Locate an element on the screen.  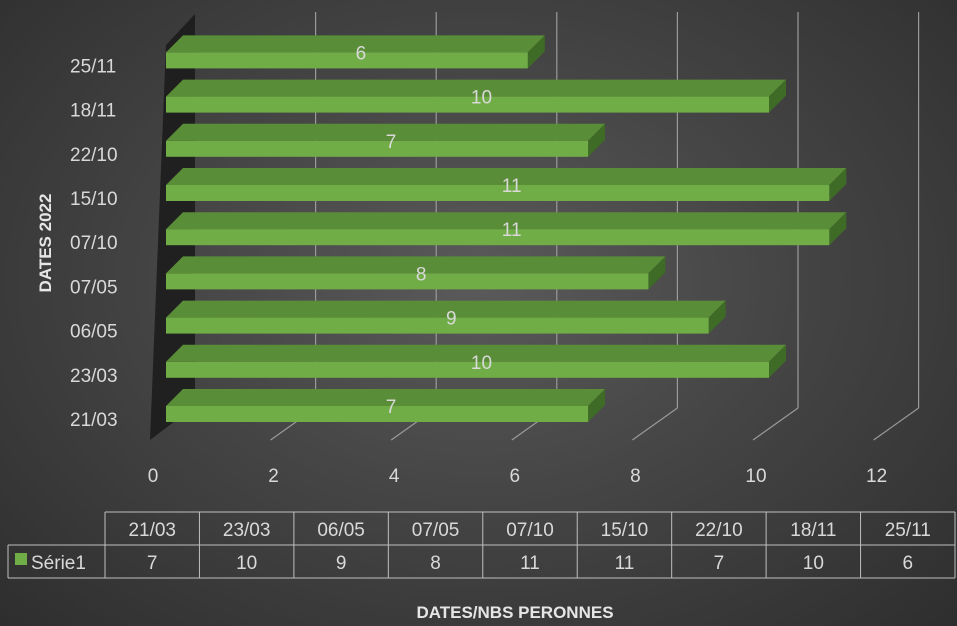
table-header-cell: 23/03 is located at coordinates (247, 530).